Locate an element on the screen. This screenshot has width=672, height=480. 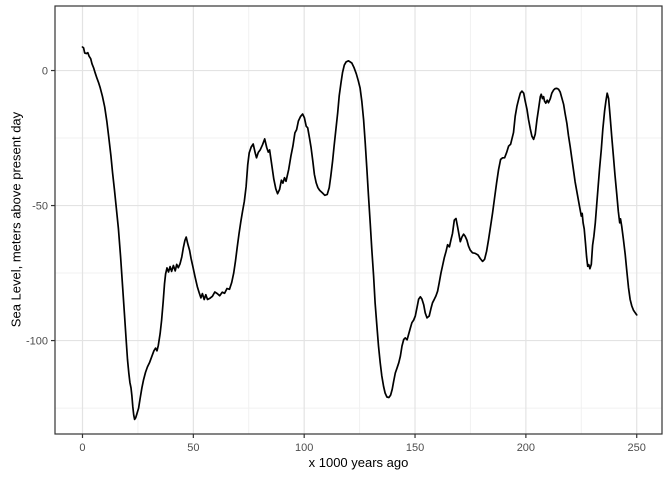
x-tick-label: 150 is located at coordinates (415, 448).